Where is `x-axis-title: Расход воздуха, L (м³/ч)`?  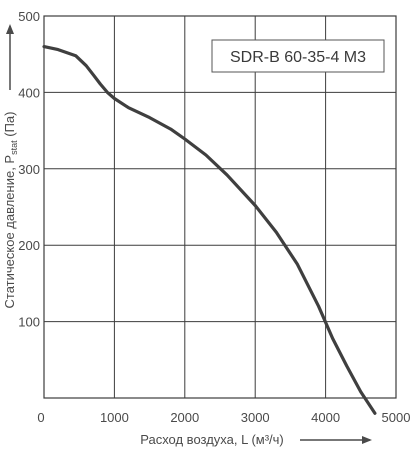
x-axis-title: Расход воздуха, L (м³/ч) is located at coordinates (256, 439).